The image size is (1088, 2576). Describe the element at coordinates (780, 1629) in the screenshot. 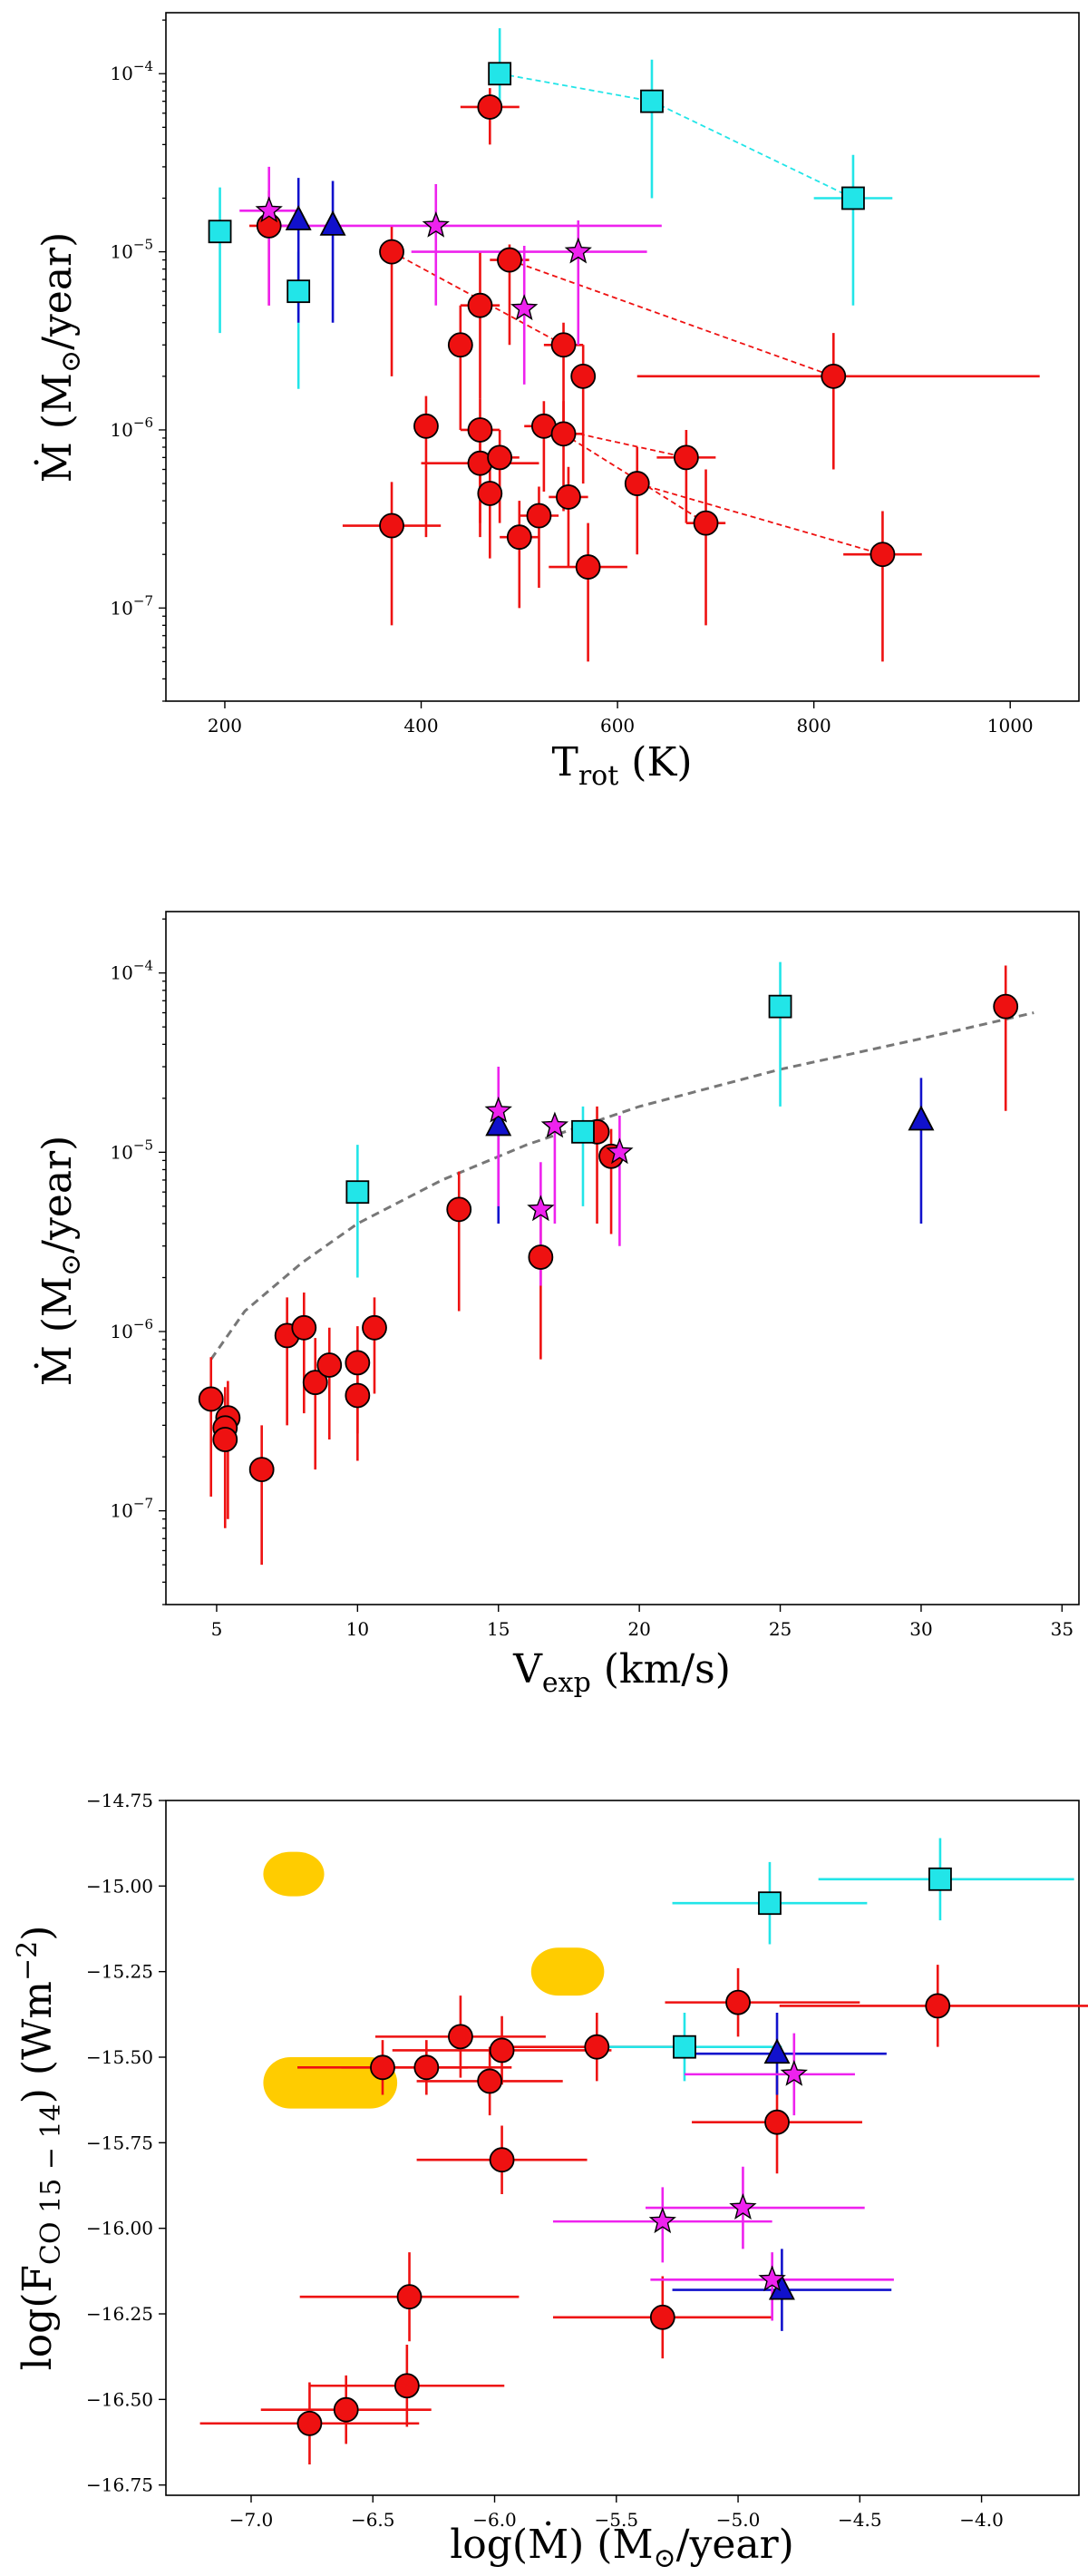

I see `x-tick-label: 25` at that location.